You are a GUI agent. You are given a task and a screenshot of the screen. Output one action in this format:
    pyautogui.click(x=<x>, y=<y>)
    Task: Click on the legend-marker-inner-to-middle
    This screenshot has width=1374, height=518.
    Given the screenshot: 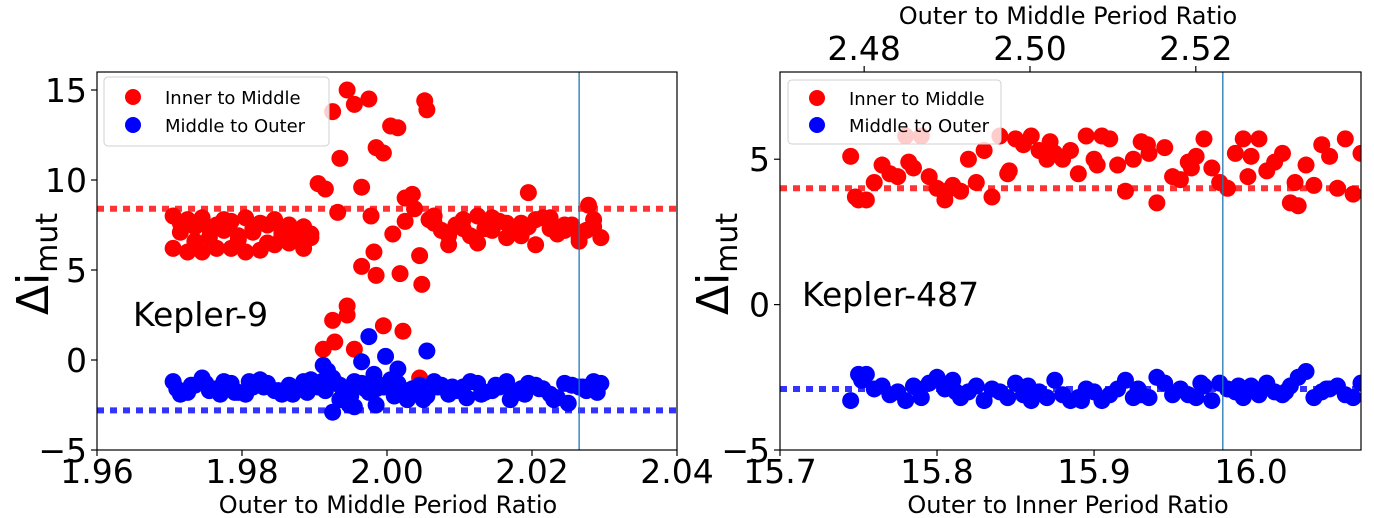 What is the action you would take?
    pyautogui.click(x=817, y=98)
    